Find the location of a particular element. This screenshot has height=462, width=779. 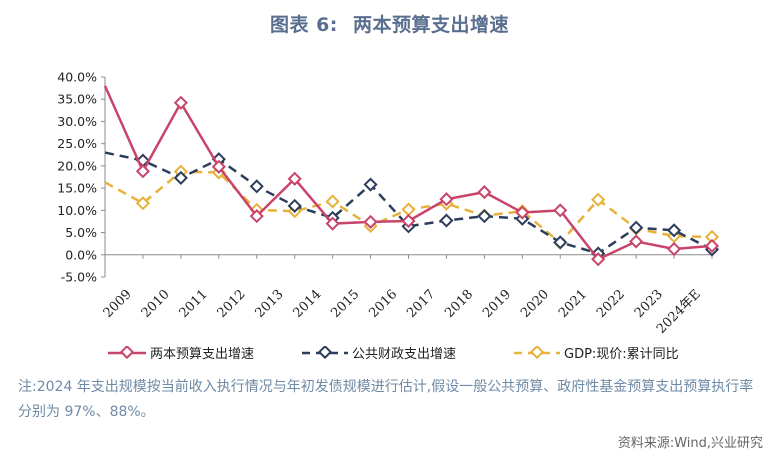

y-tick-label: 25.0% is located at coordinates (77, 143).